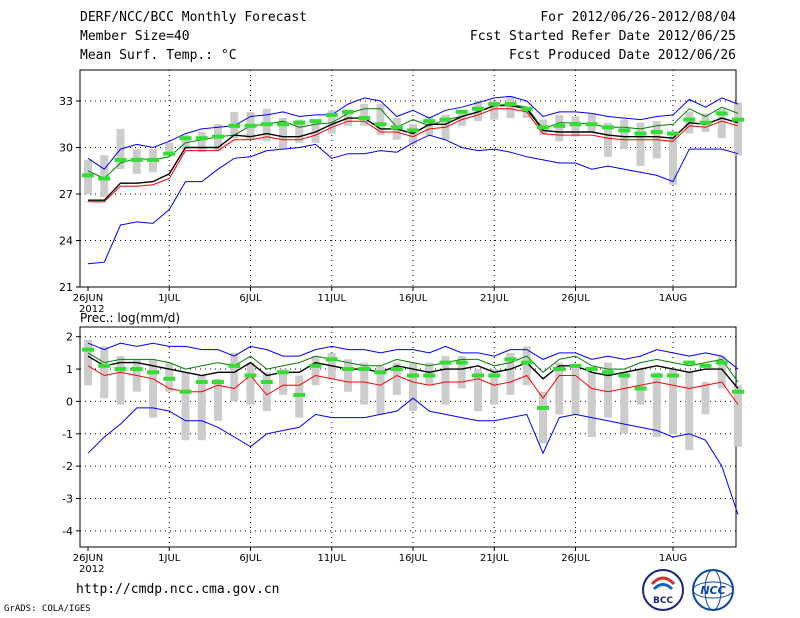 This screenshot has height=618, width=800. I want to click on p1-series-lower, so click(413, 155).